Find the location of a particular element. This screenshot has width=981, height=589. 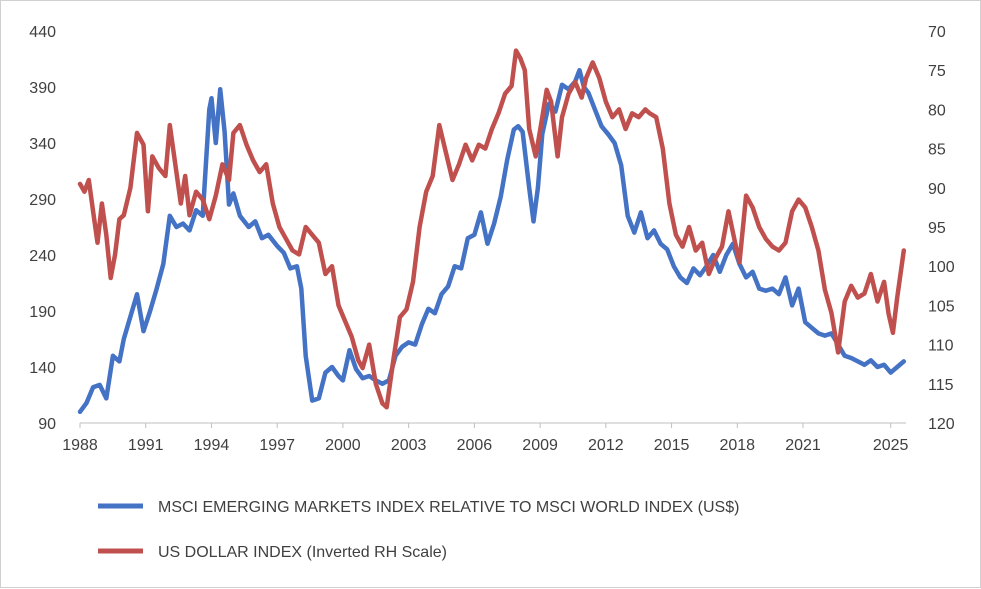

legend-label-usd: US DOLLAR INDEX (Inverted RH Scale) is located at coordinates (302, 552).